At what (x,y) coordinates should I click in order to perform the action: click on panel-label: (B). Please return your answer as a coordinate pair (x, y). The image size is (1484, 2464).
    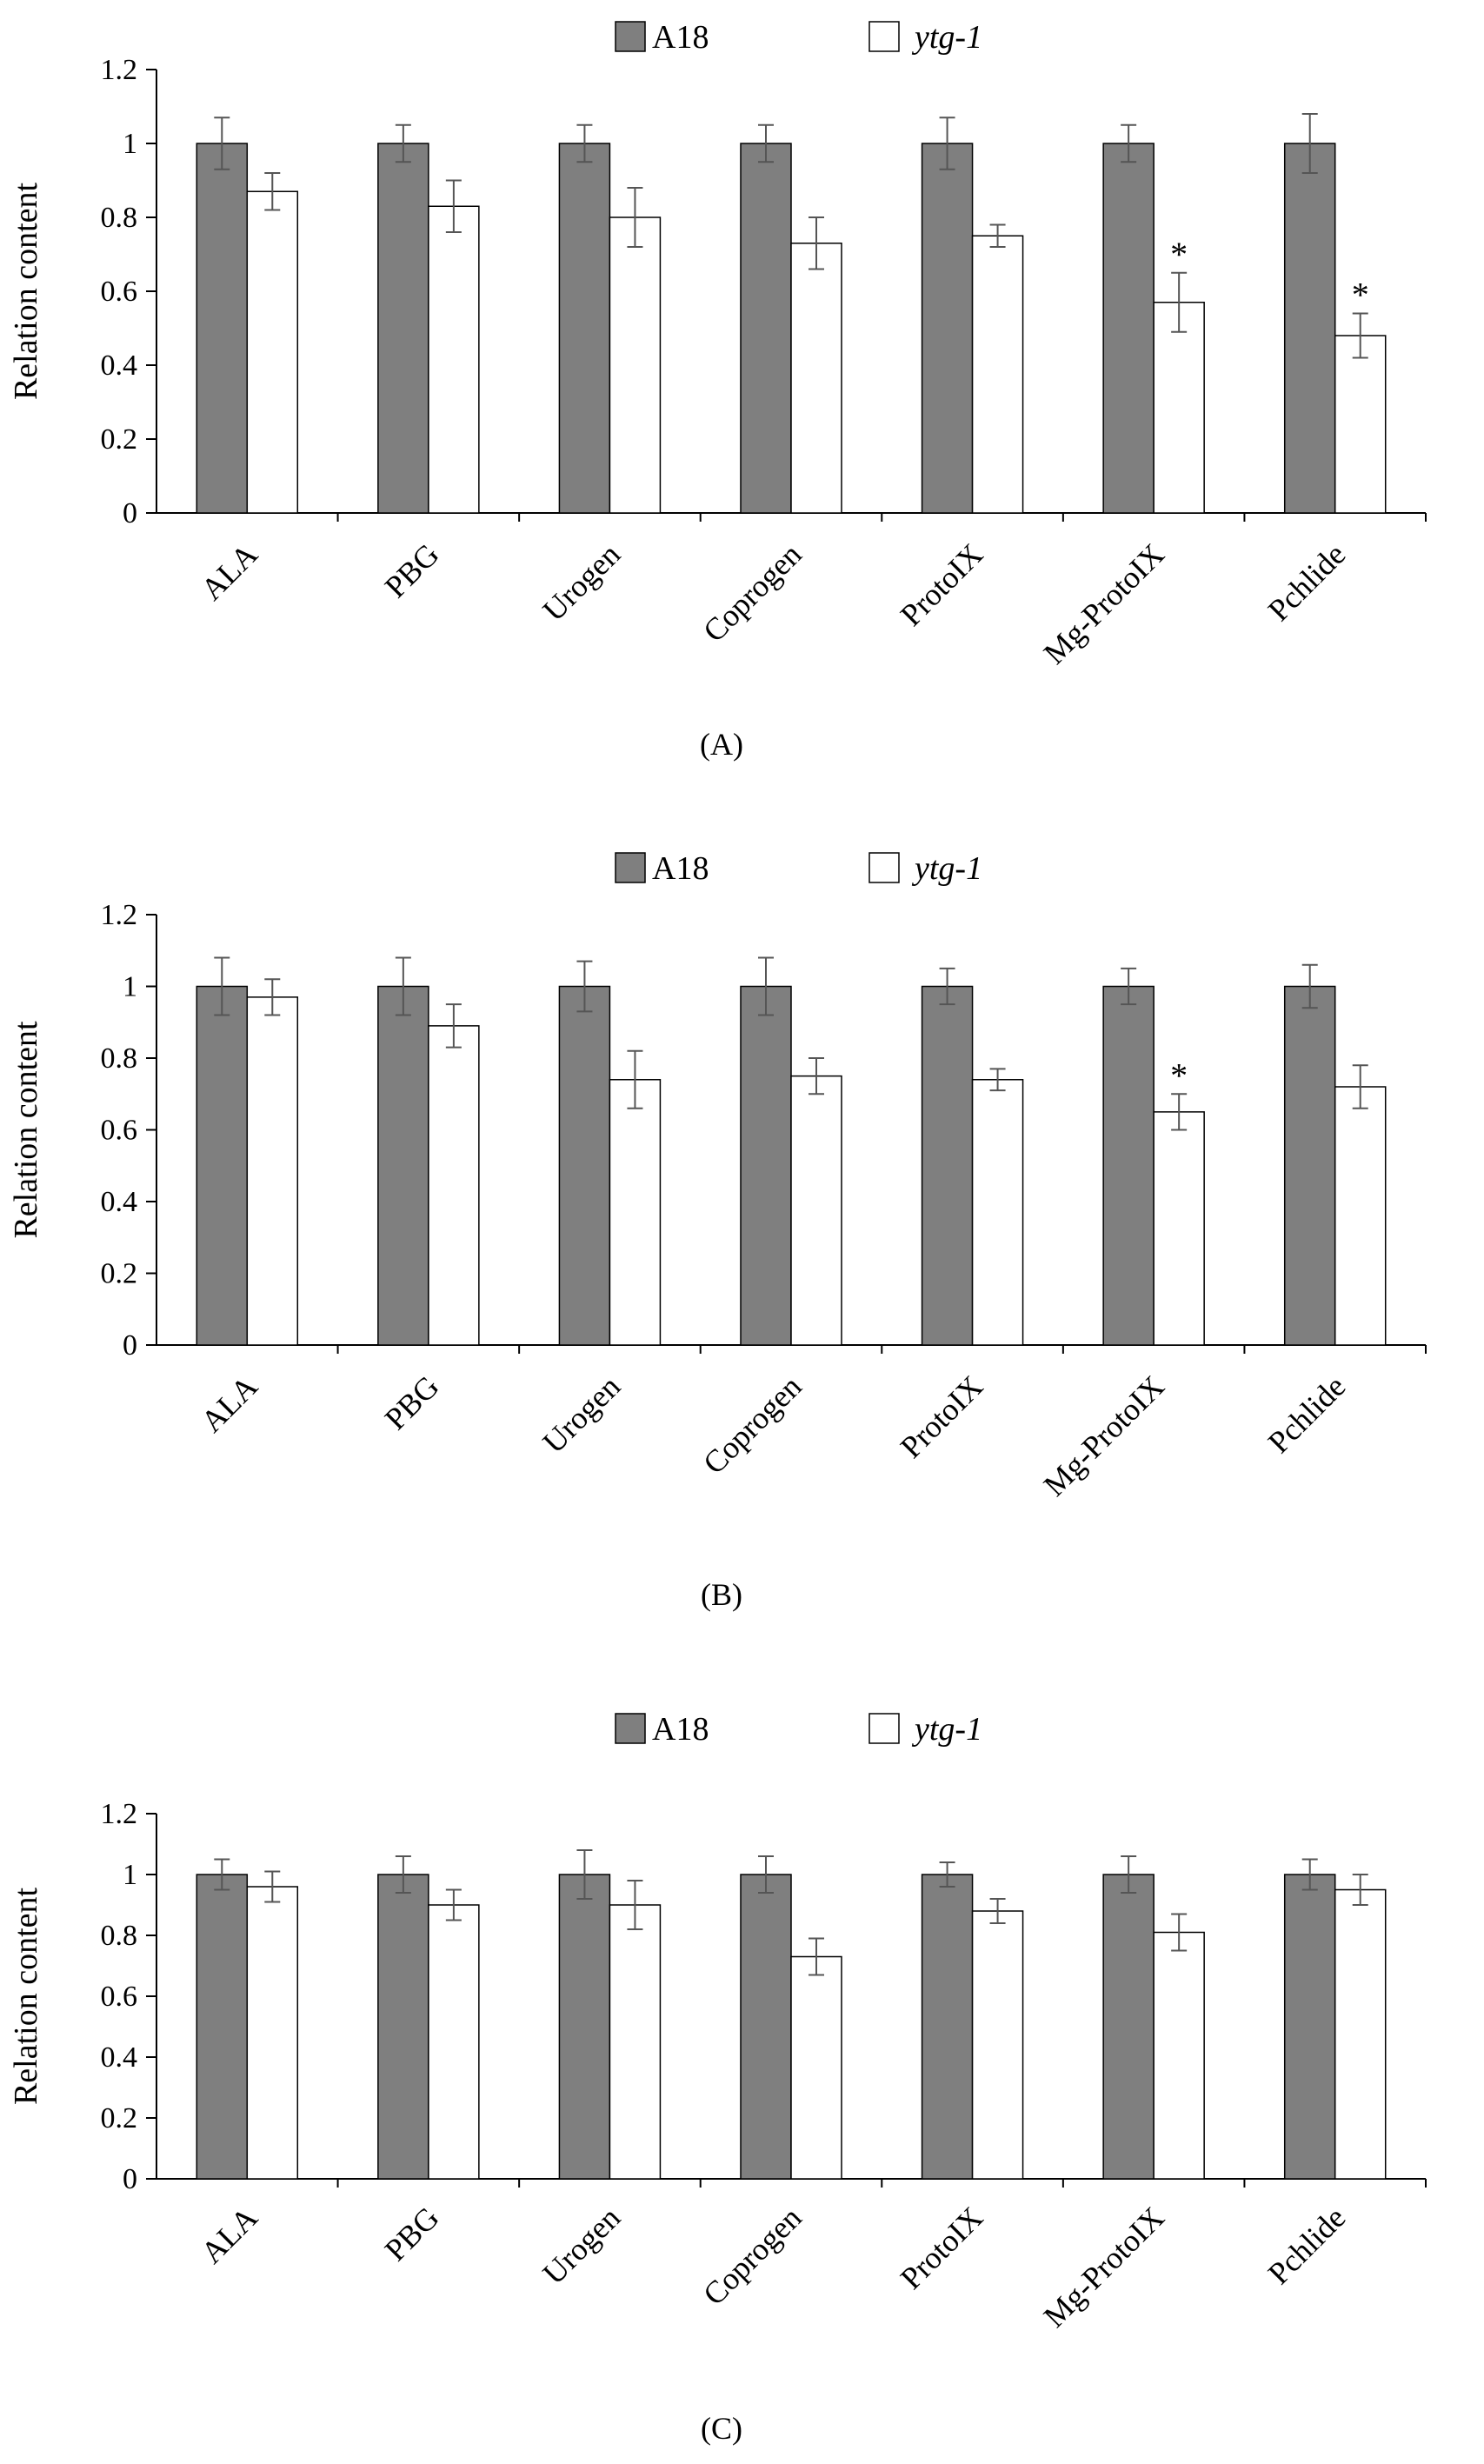
    Looking at the image, I should click on (721, 1594).